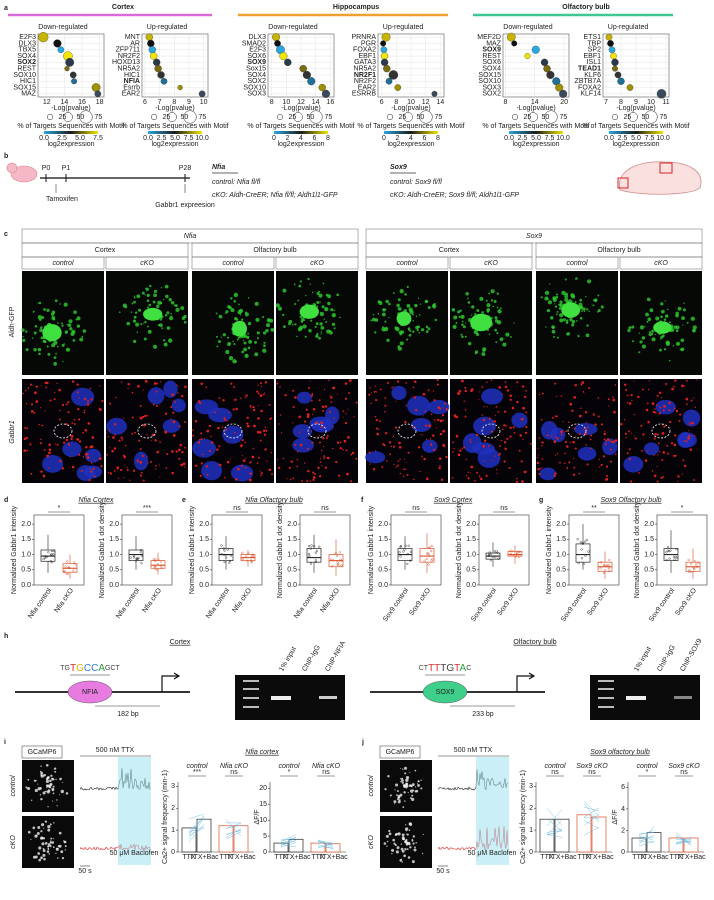  What do you see at coordinates (577, 323) in the screenshot?
I see `micrograph-gfp` at bounding box center [577, 323].